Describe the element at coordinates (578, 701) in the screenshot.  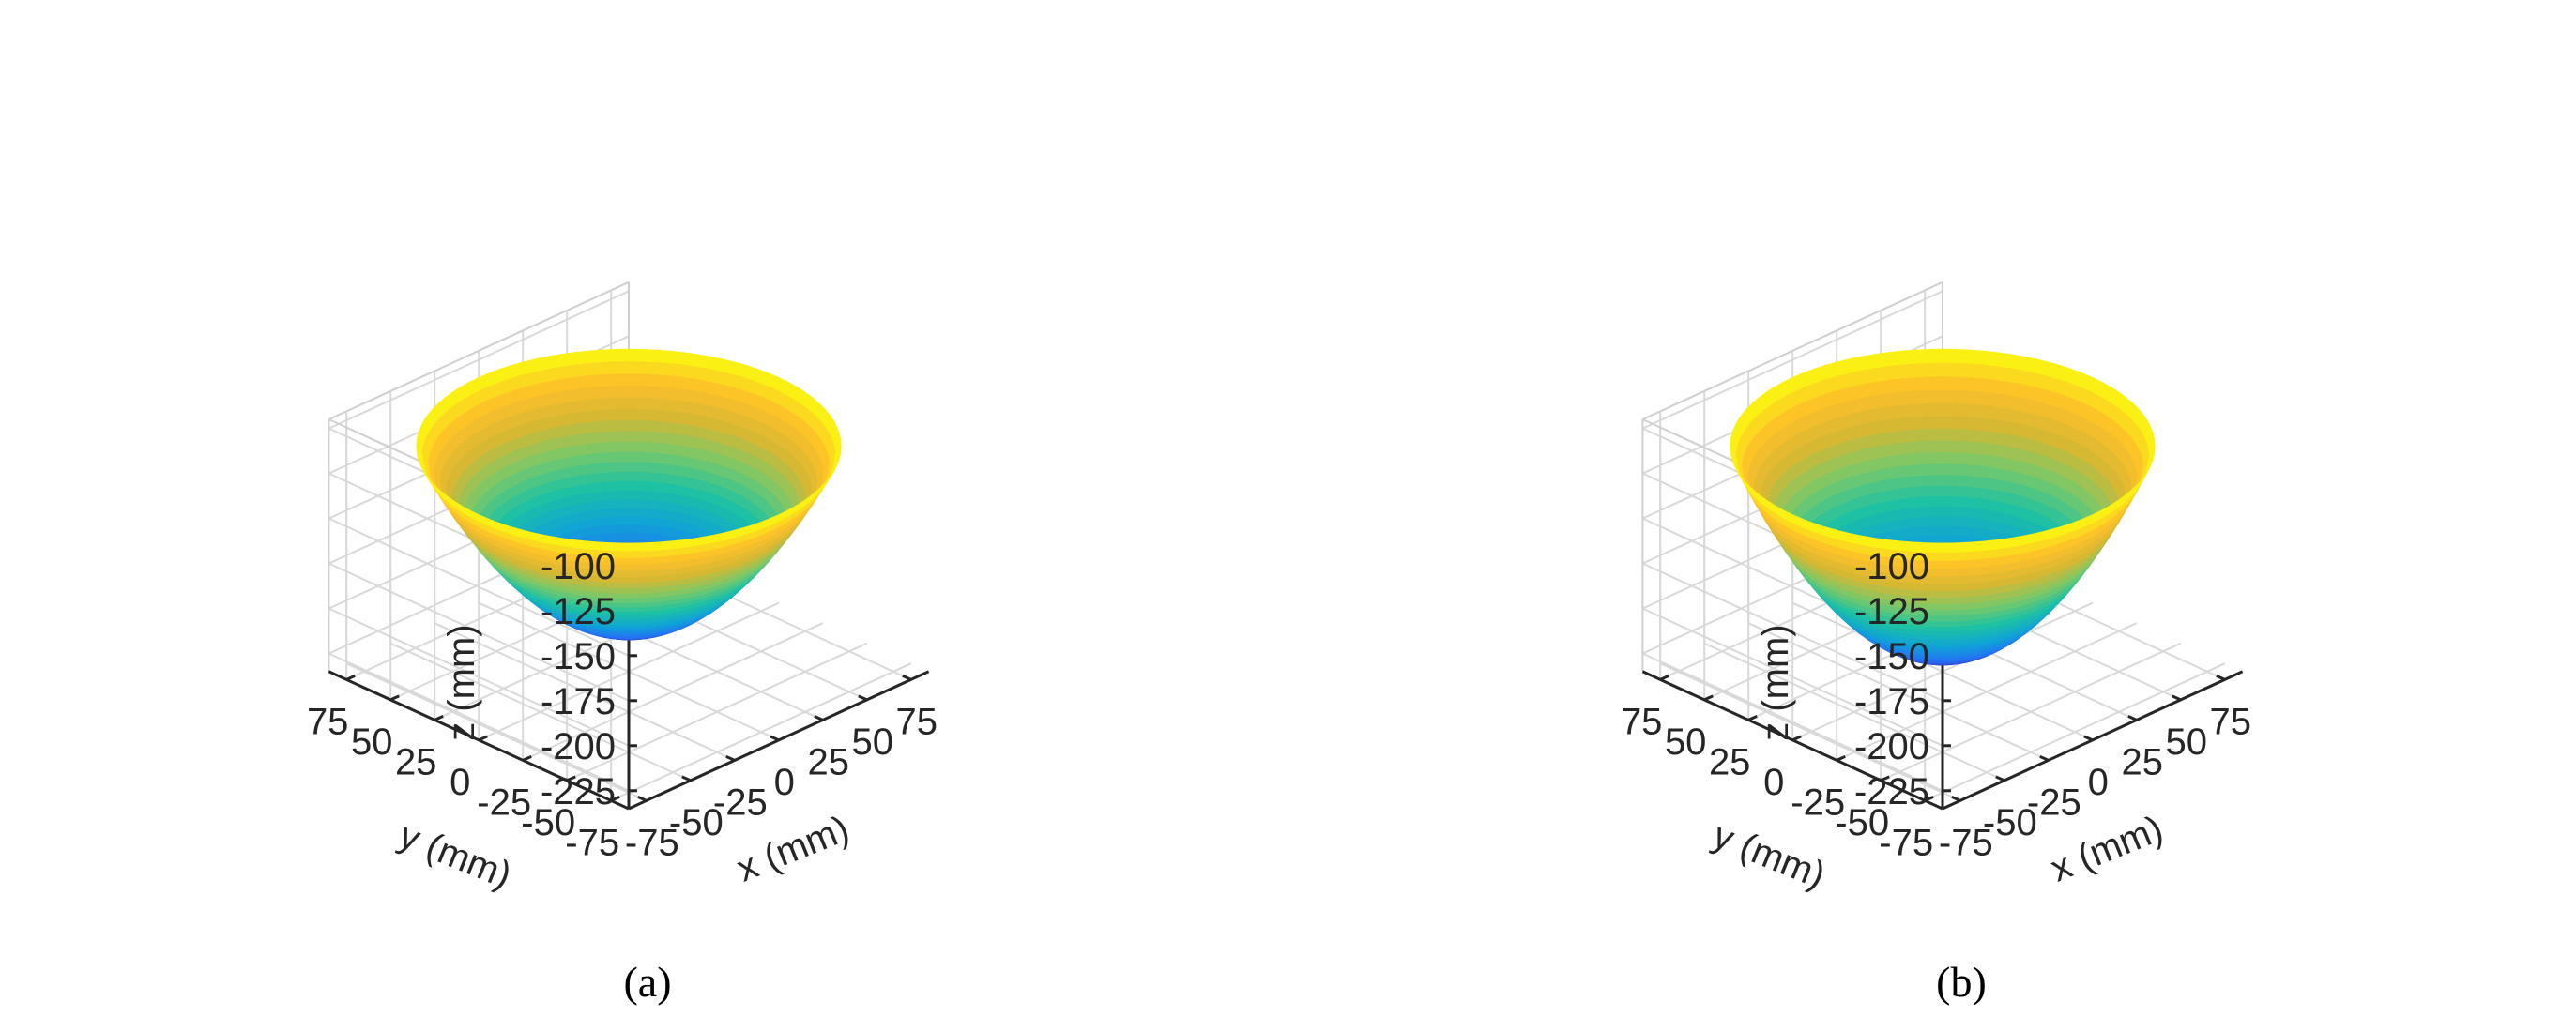
I see `z-tick-label: -175` at that location.